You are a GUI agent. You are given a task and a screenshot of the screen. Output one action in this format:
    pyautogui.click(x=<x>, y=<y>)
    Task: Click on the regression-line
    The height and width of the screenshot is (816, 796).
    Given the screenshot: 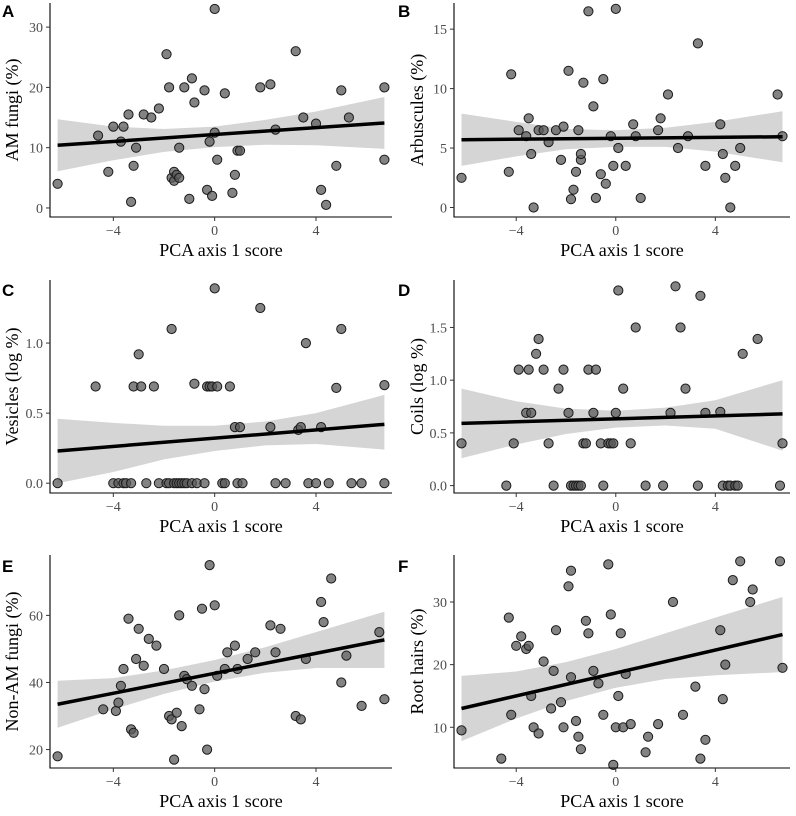 What is the action you would take?
    pyautogui.click(x=622, y=419)
    